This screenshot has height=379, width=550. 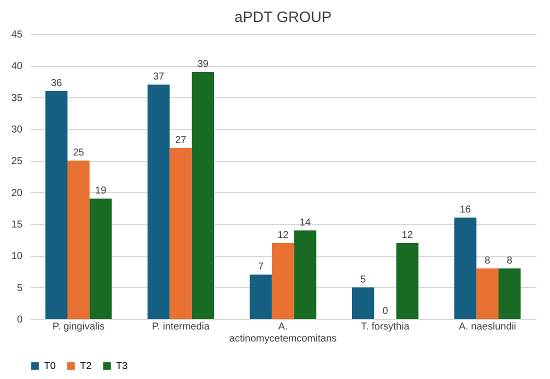 What do you see at coordinates (17, 98) in the screenshot?
I see `y-tick-label: 35` at bounding box center [17, 98].